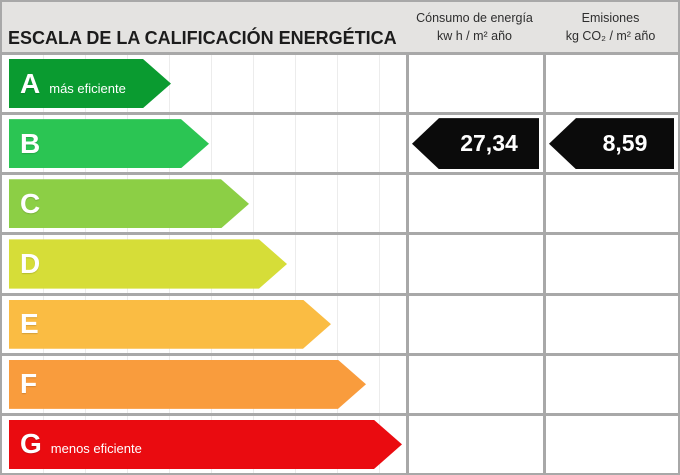  What do you see at coordinates (170, 324) in the screenshot?
I see `rating-arrow-e: E` at bounding box center [170, 324].